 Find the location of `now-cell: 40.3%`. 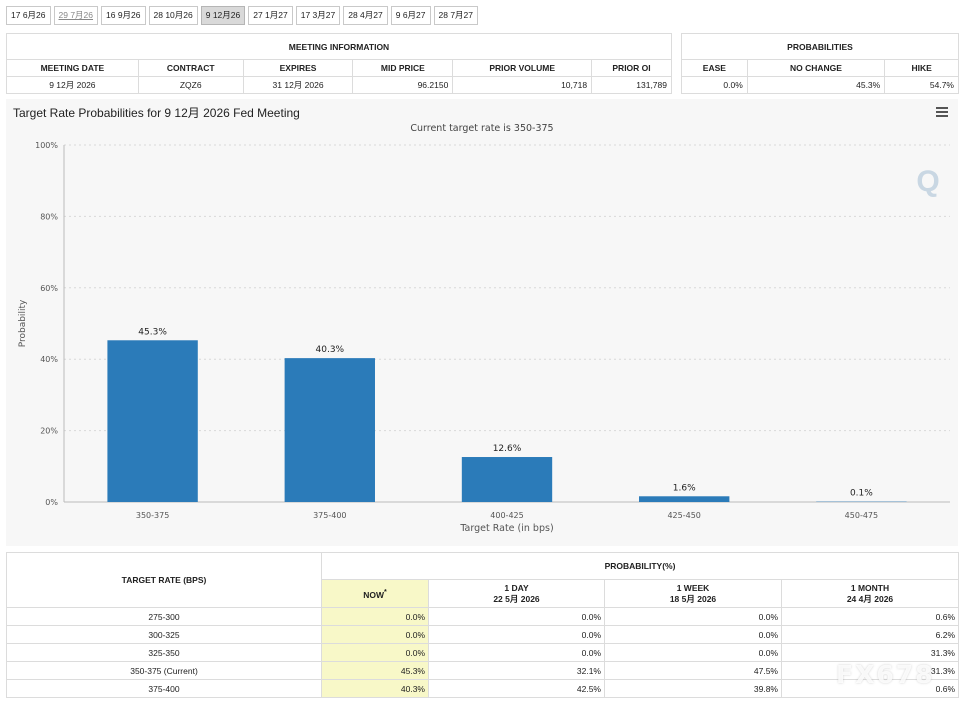

now-cell: 40.3% is located at coordinates (375, 688).